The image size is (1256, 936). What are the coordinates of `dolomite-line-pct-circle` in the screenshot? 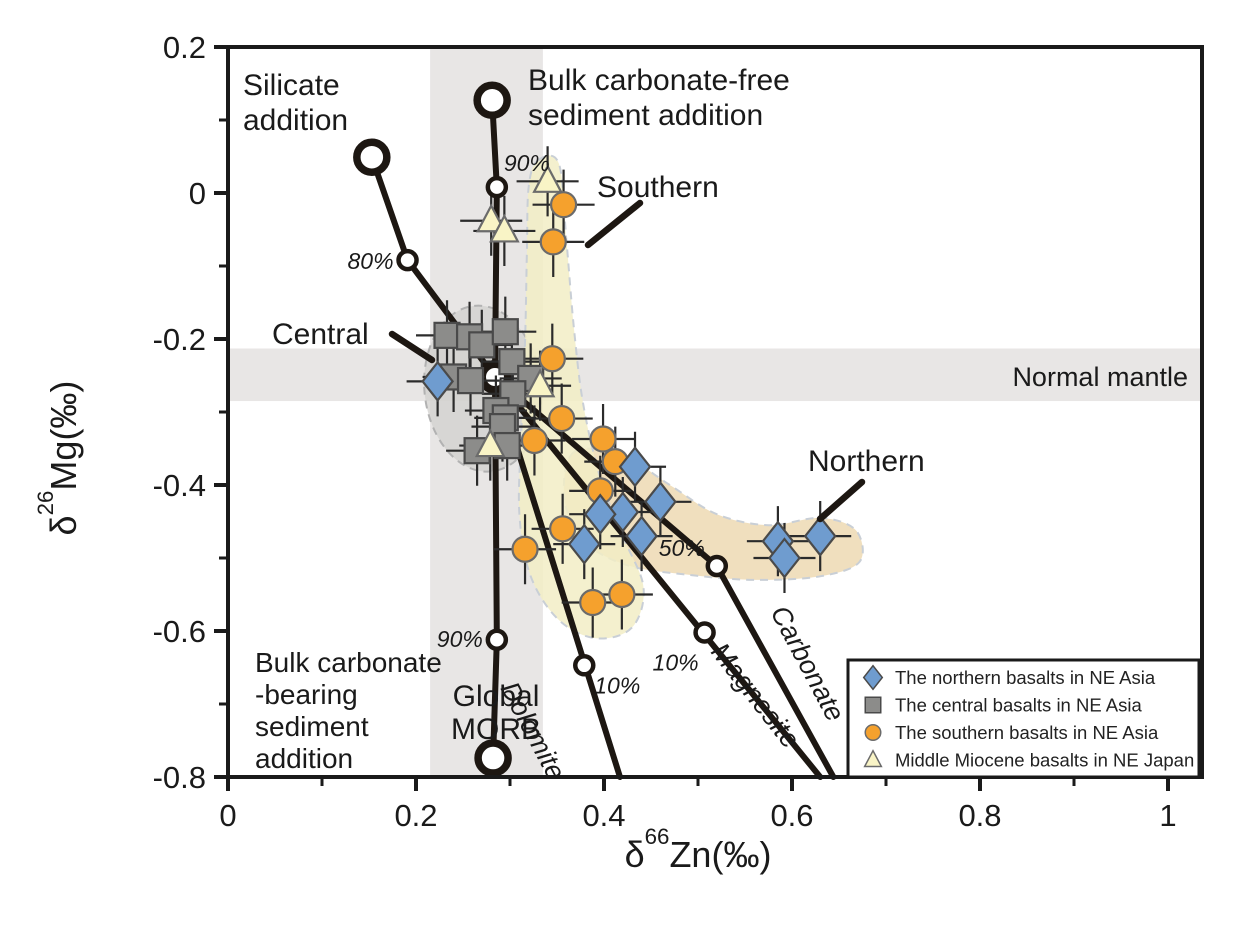 It's located at (584, 665).